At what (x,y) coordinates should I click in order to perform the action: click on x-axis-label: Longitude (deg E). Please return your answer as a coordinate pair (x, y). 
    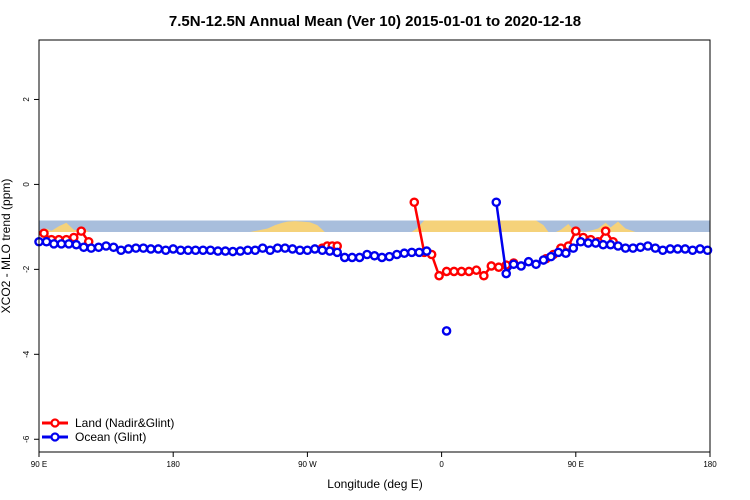
    Looking at the image, I should click on (374, 484).